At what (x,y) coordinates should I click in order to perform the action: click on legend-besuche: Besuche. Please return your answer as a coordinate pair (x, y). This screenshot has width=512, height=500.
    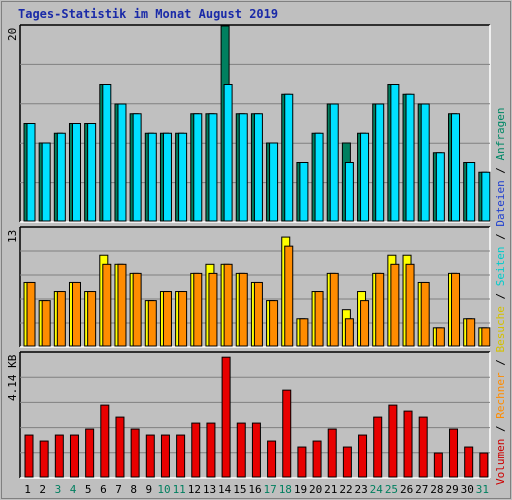
    Looking at the image, I should click on (500, 329).